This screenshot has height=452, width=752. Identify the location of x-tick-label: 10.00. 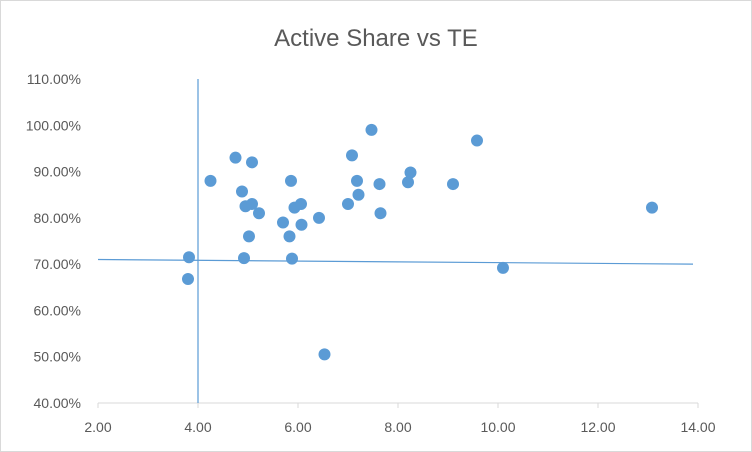
(497, 427).